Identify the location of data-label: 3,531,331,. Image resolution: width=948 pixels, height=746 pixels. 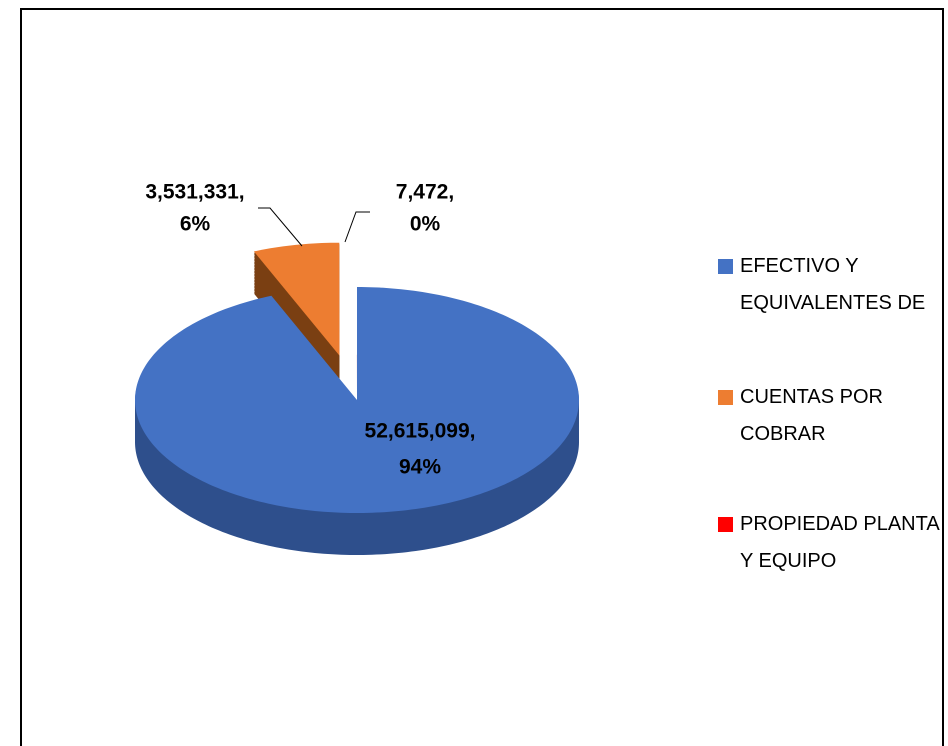
(194, 192).